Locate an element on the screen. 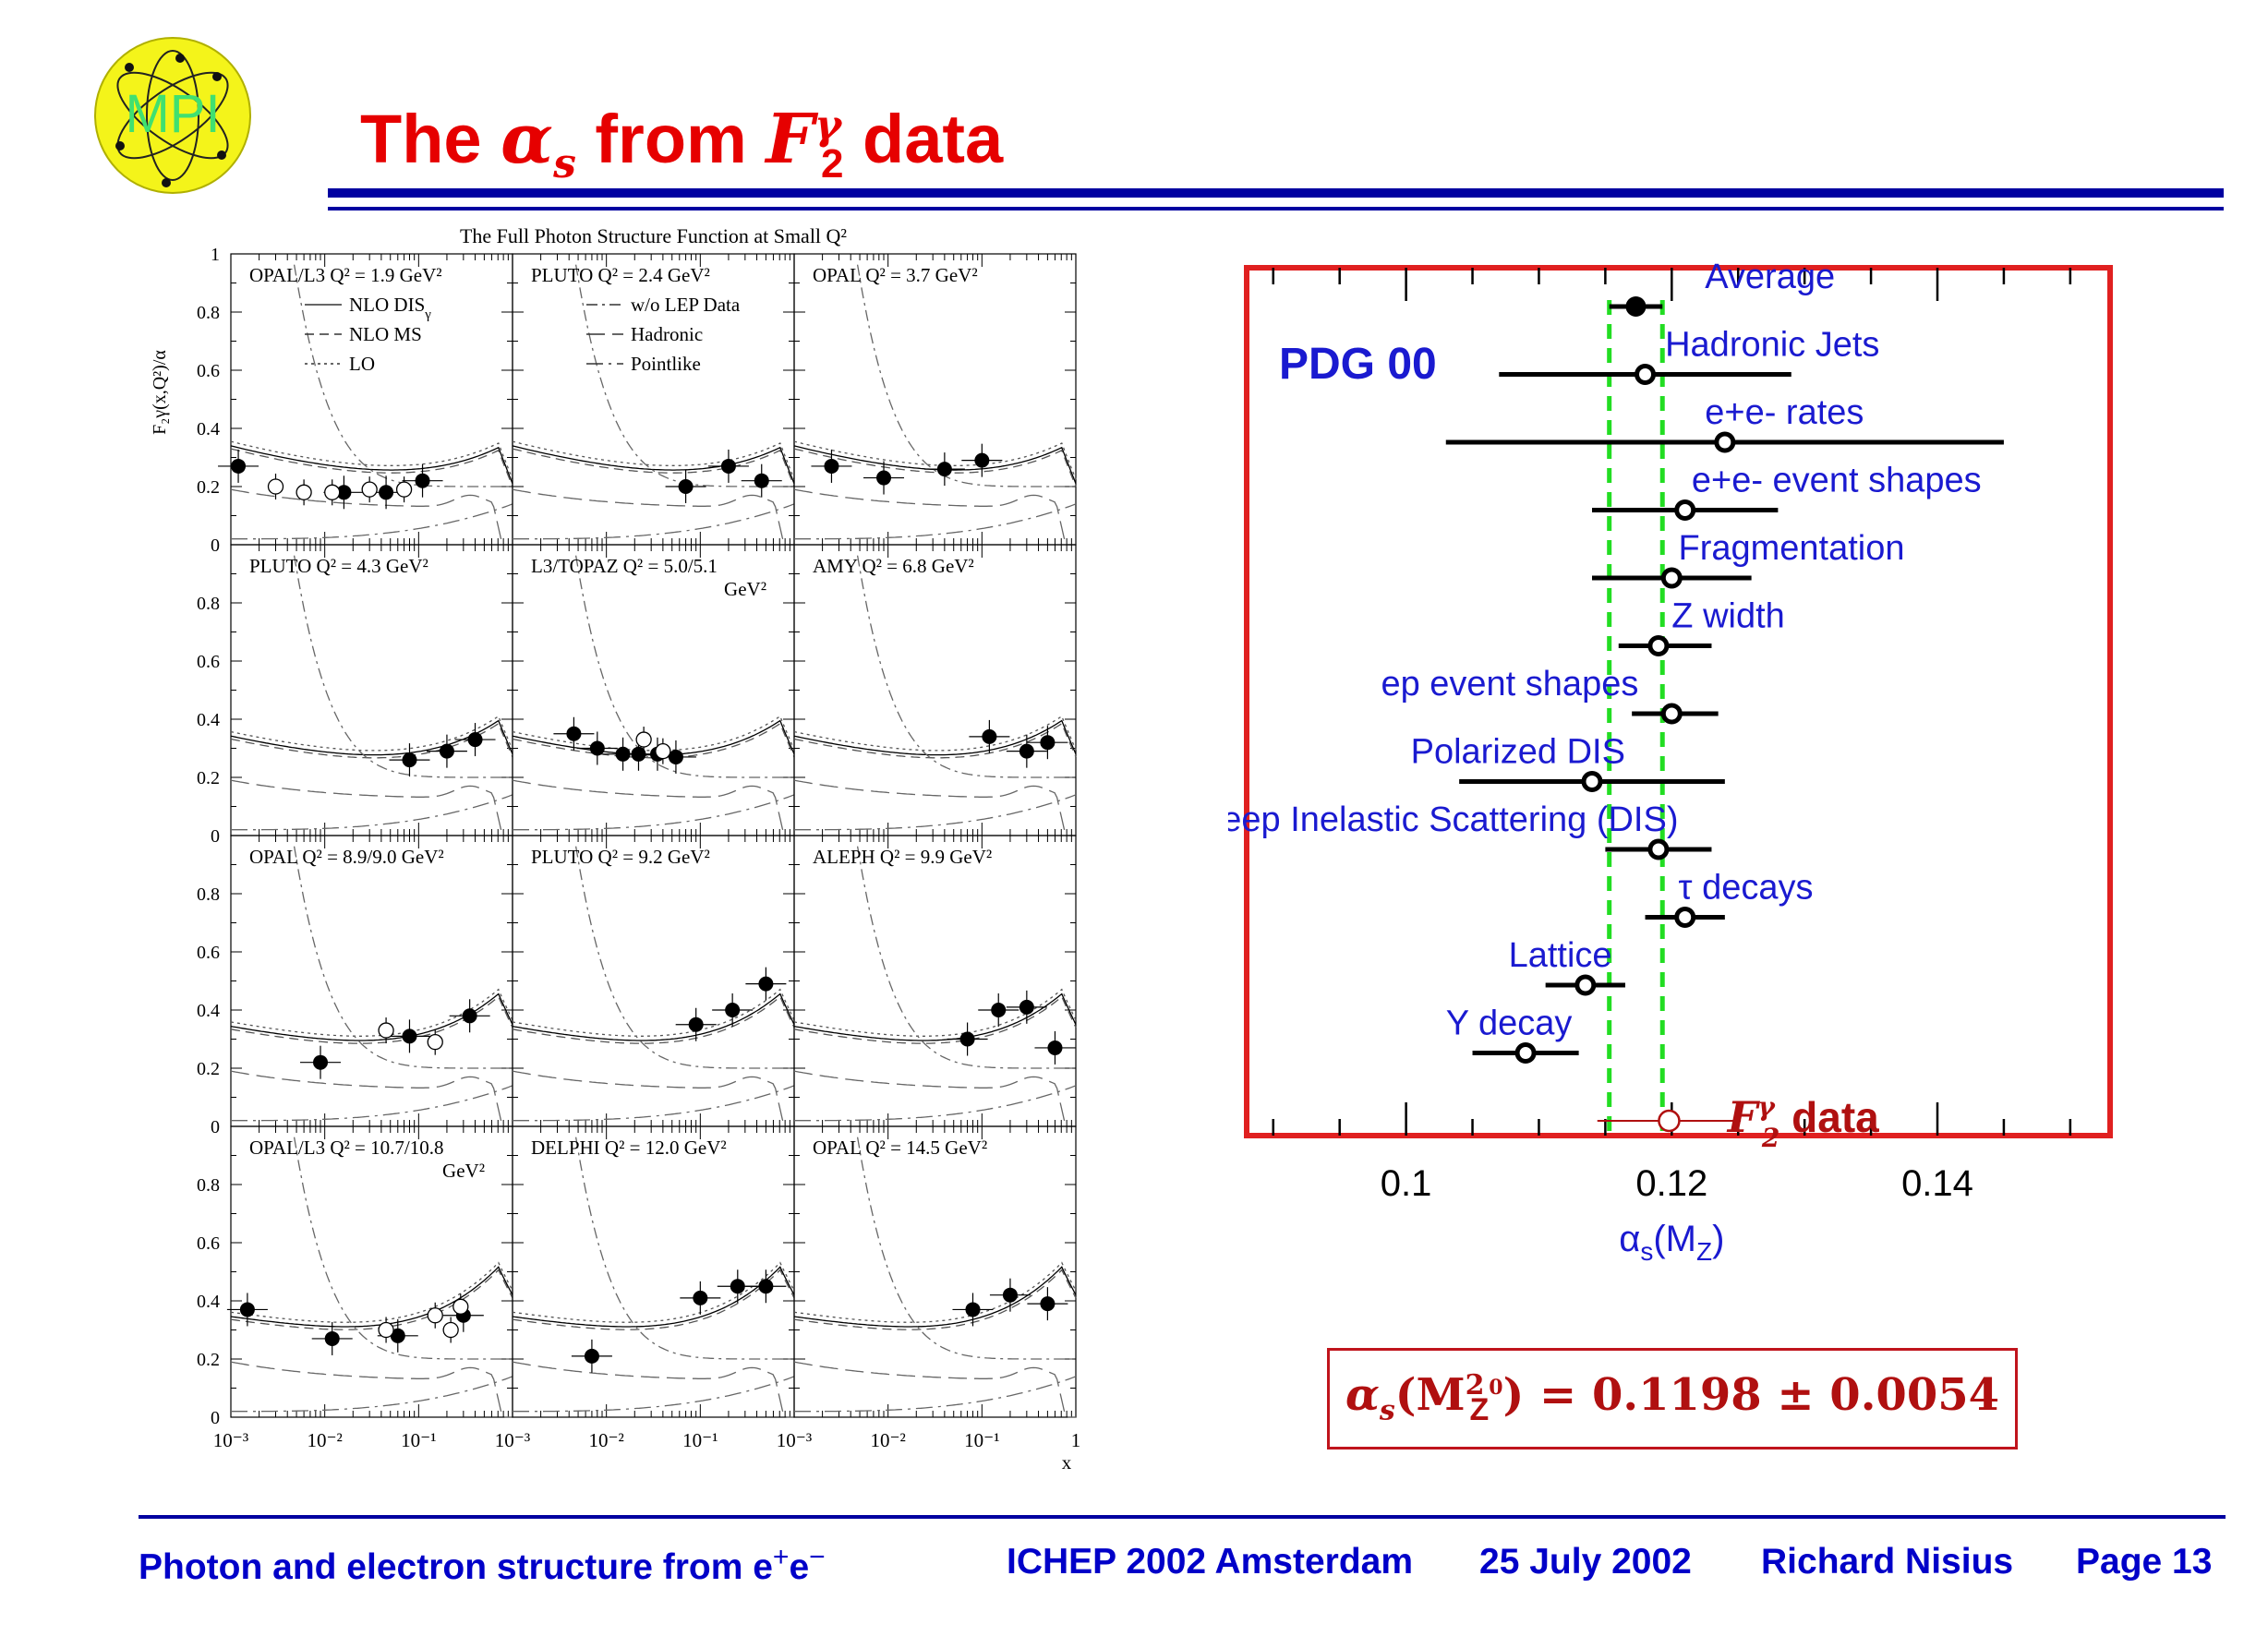 This screenshot has height=1648, width=2268. measurement-label: Z width is located at coordinates (1727, 616).